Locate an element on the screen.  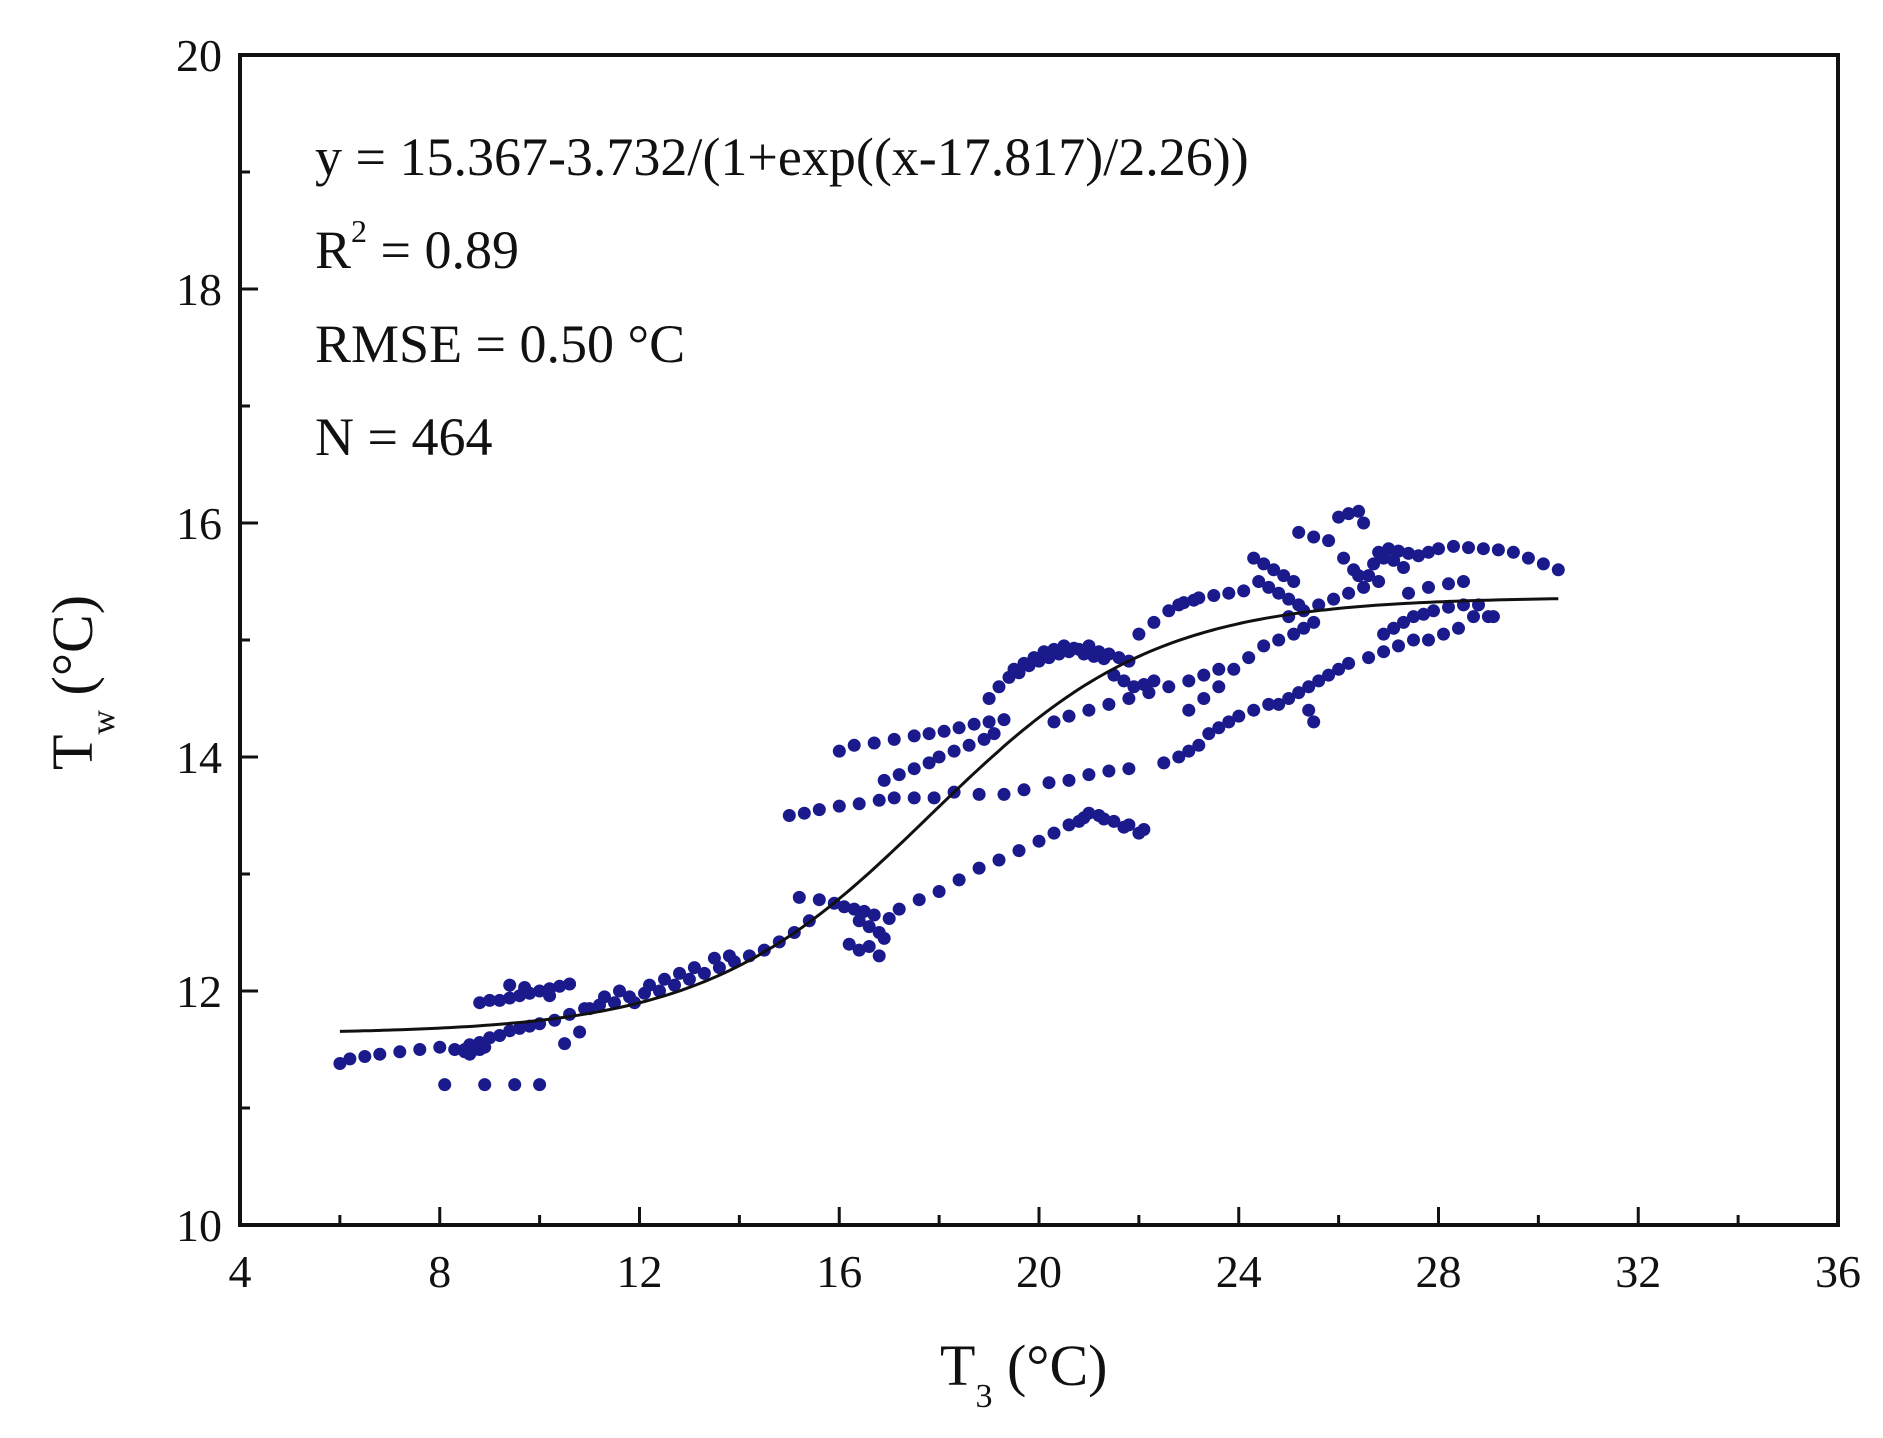
x-tick-label: 12 is located at coordinates (640, 1271).